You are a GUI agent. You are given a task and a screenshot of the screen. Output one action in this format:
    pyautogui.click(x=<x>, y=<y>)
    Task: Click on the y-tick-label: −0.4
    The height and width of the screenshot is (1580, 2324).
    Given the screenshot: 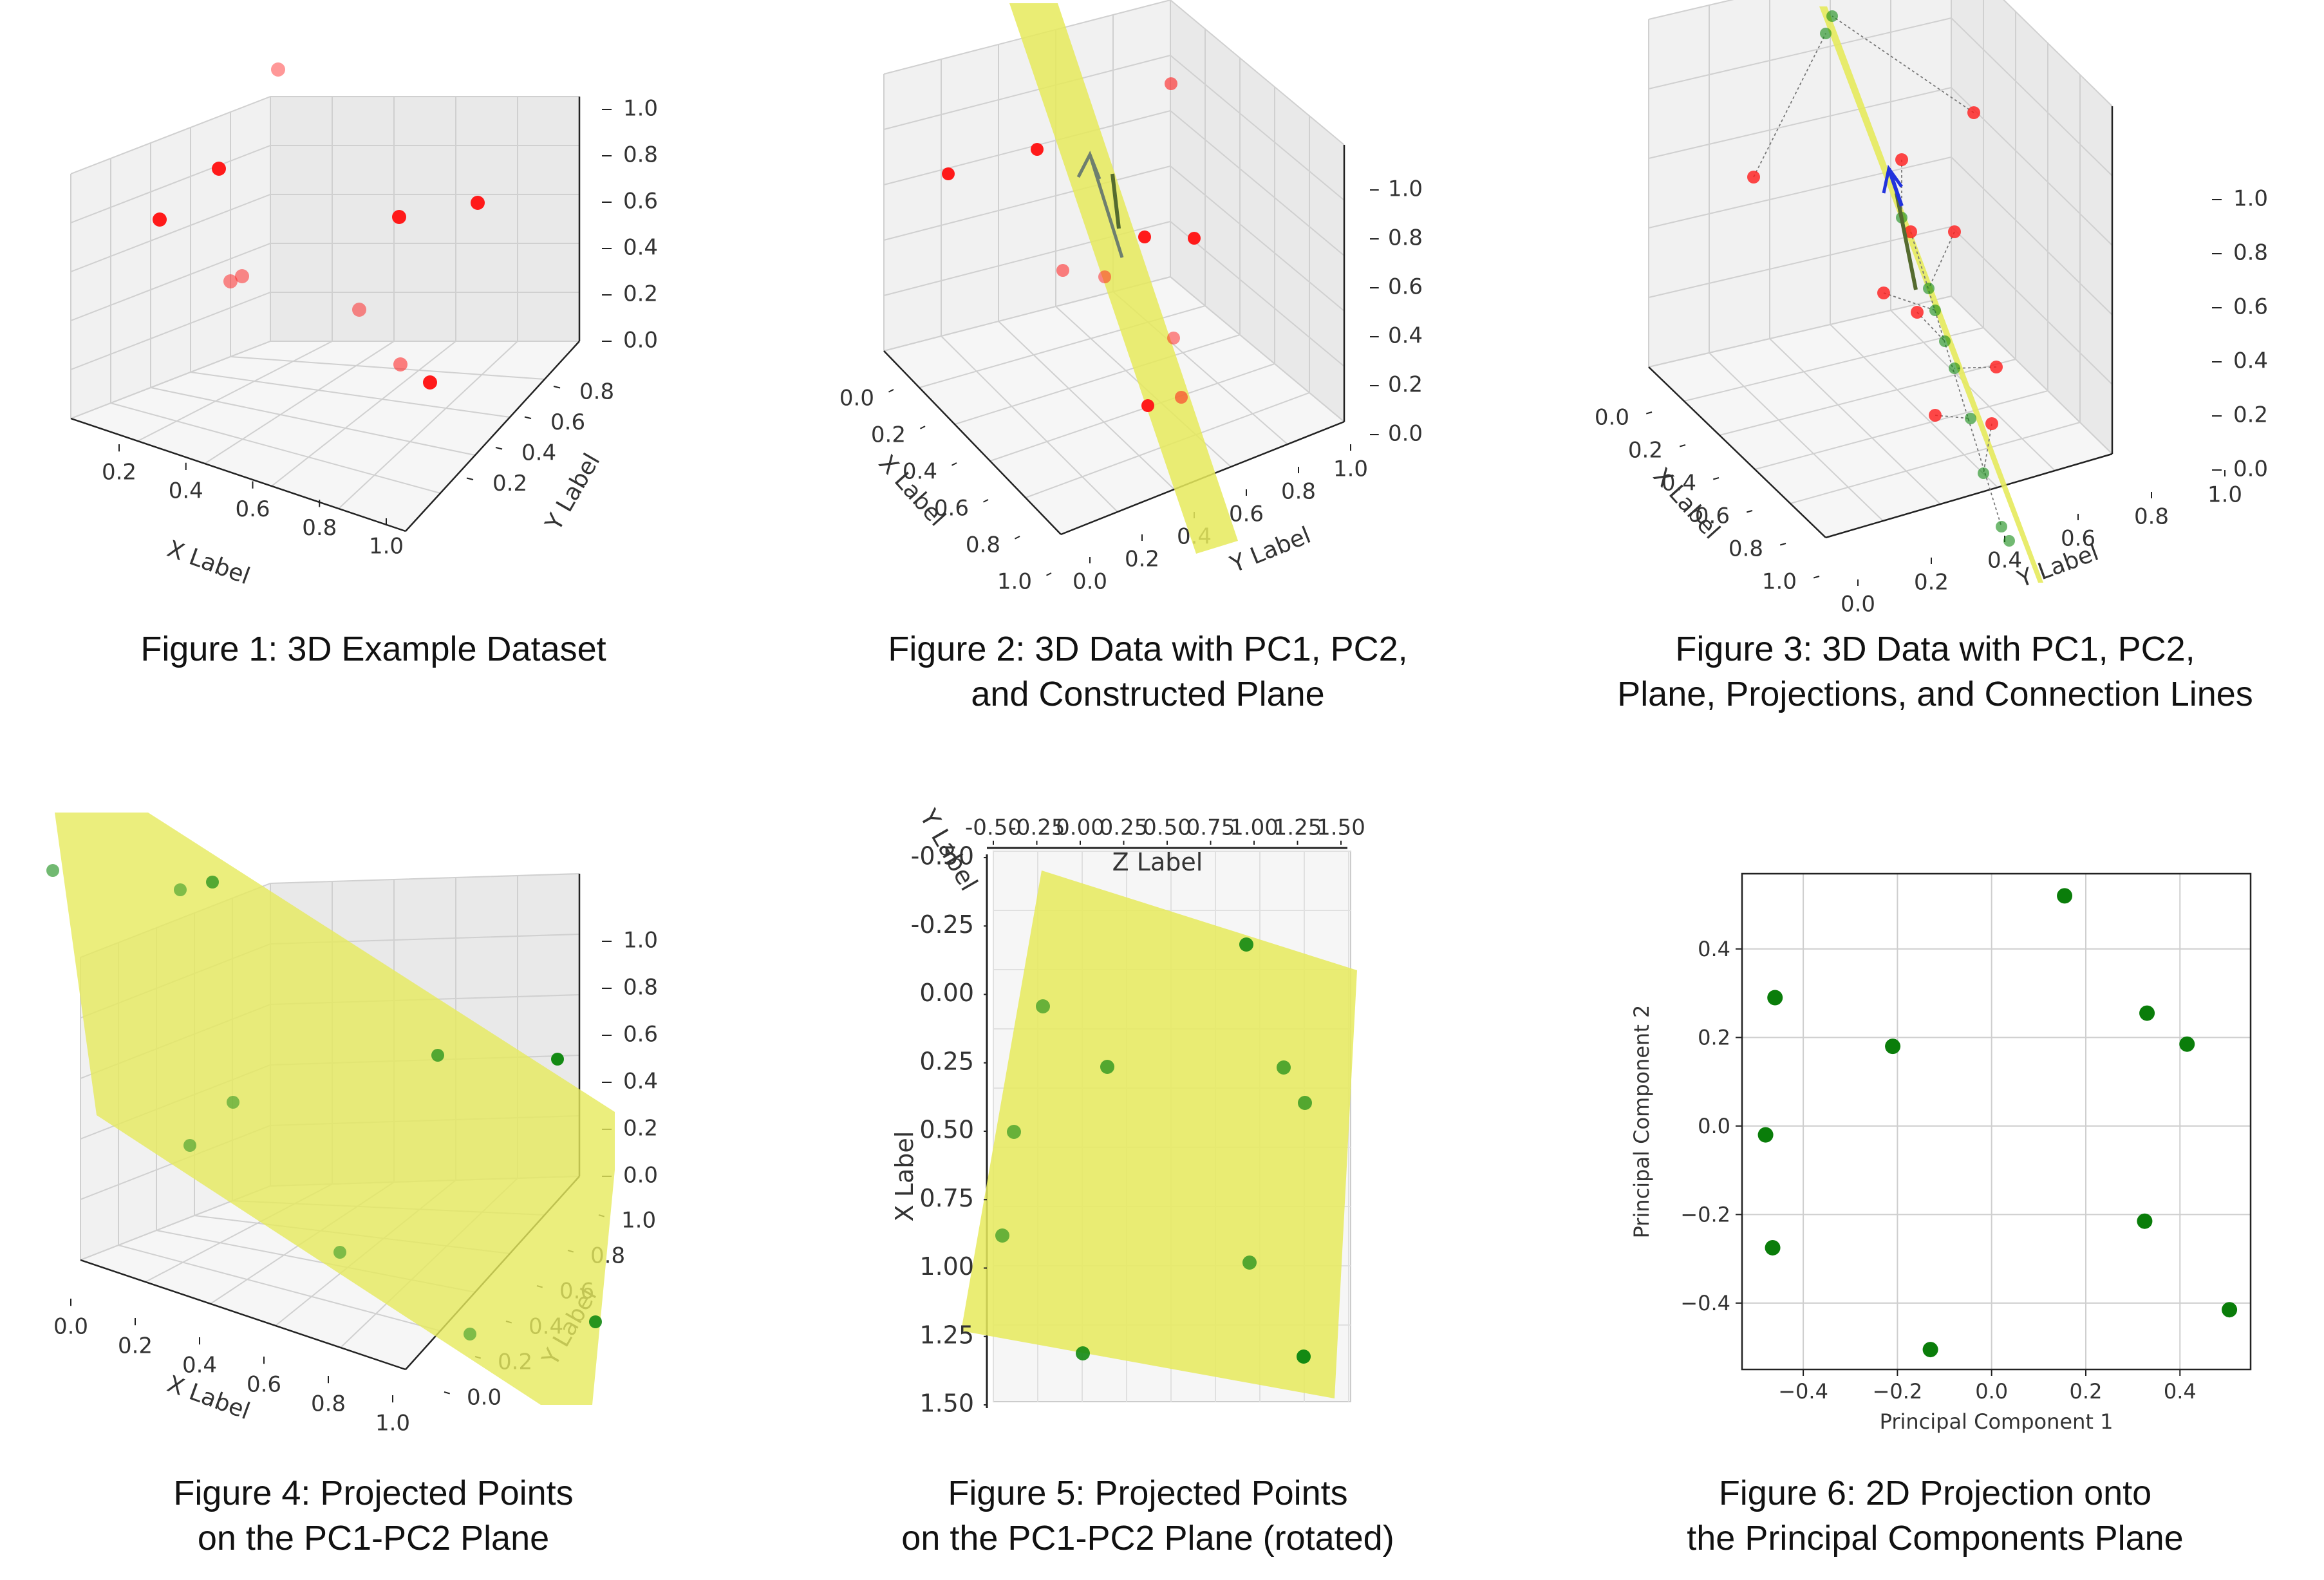 What is the action you would take?
    pyautogui.click(x=1705, y=1303)
    